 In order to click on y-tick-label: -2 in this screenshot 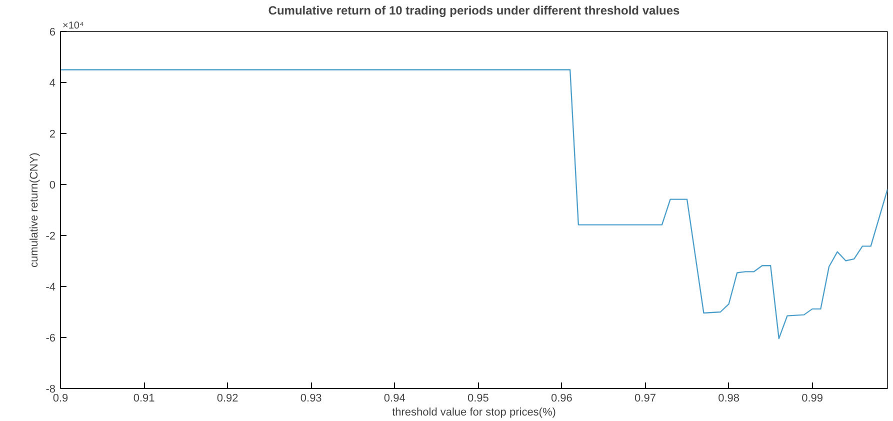, I will do `click(51, 236)`.